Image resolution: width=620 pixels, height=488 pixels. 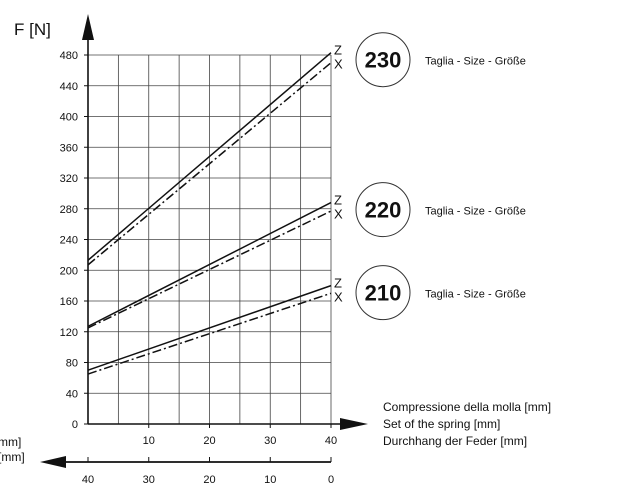 What do you see at coordinates (270, 480) in the screenshot?
I see `x2-tick-label: 10` at bounding box center [270, 480].